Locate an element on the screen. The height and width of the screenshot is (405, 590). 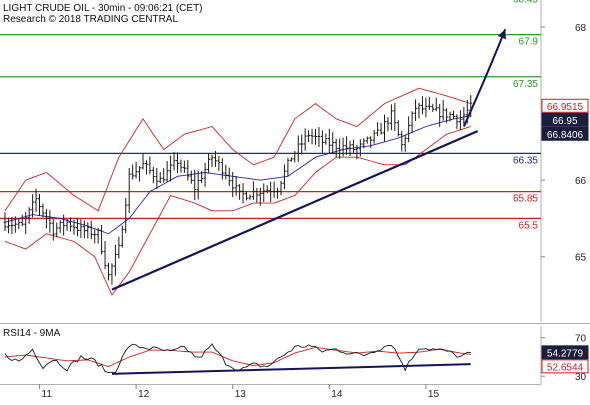
level-label: 67.35 is located at coordinates (525, 84).